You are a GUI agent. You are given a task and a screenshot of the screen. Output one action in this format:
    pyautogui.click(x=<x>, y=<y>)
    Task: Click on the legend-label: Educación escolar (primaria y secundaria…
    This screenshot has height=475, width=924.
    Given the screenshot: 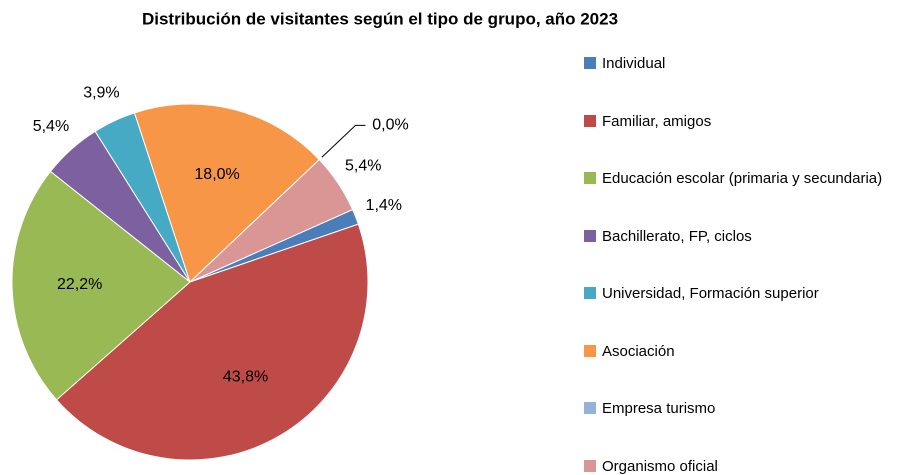 What is the action you would take?
    pyautogui.click(x=742, y=178)
    